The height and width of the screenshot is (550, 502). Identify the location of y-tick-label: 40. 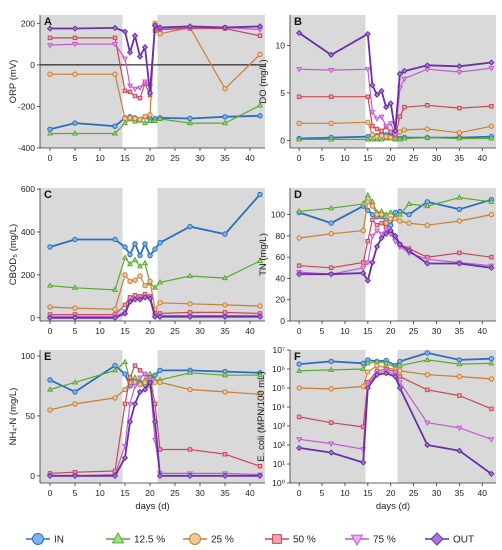
(281, 278).